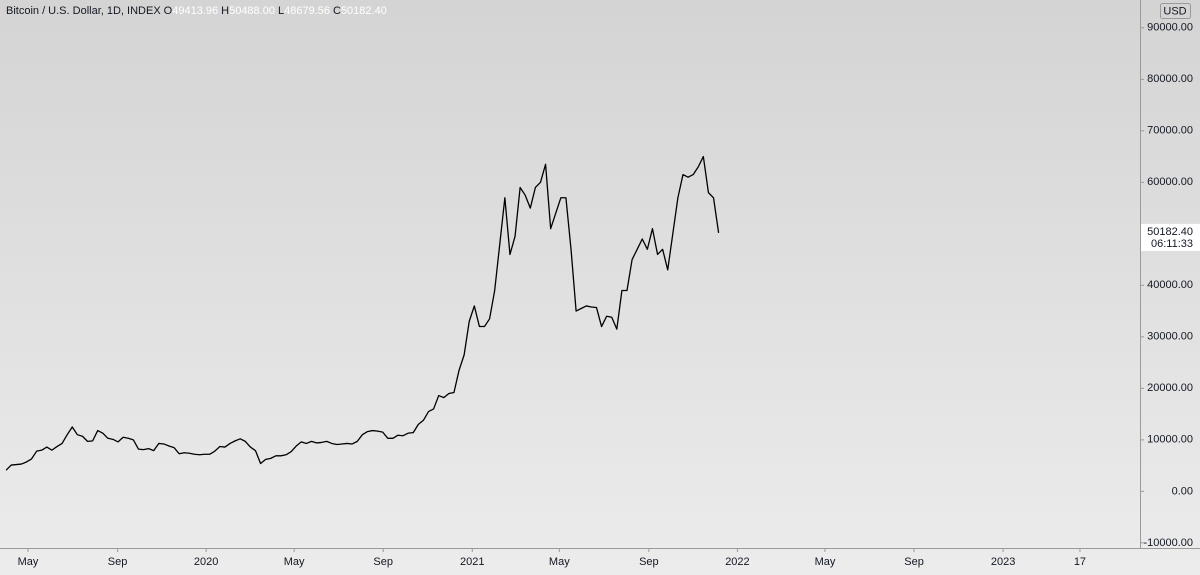 The image size is (1200, 575). What do you see at coordinates (1170, 131) in the screenshot?
I see `y-tick-label: 70000.00` at bounding box center [1170, 131].